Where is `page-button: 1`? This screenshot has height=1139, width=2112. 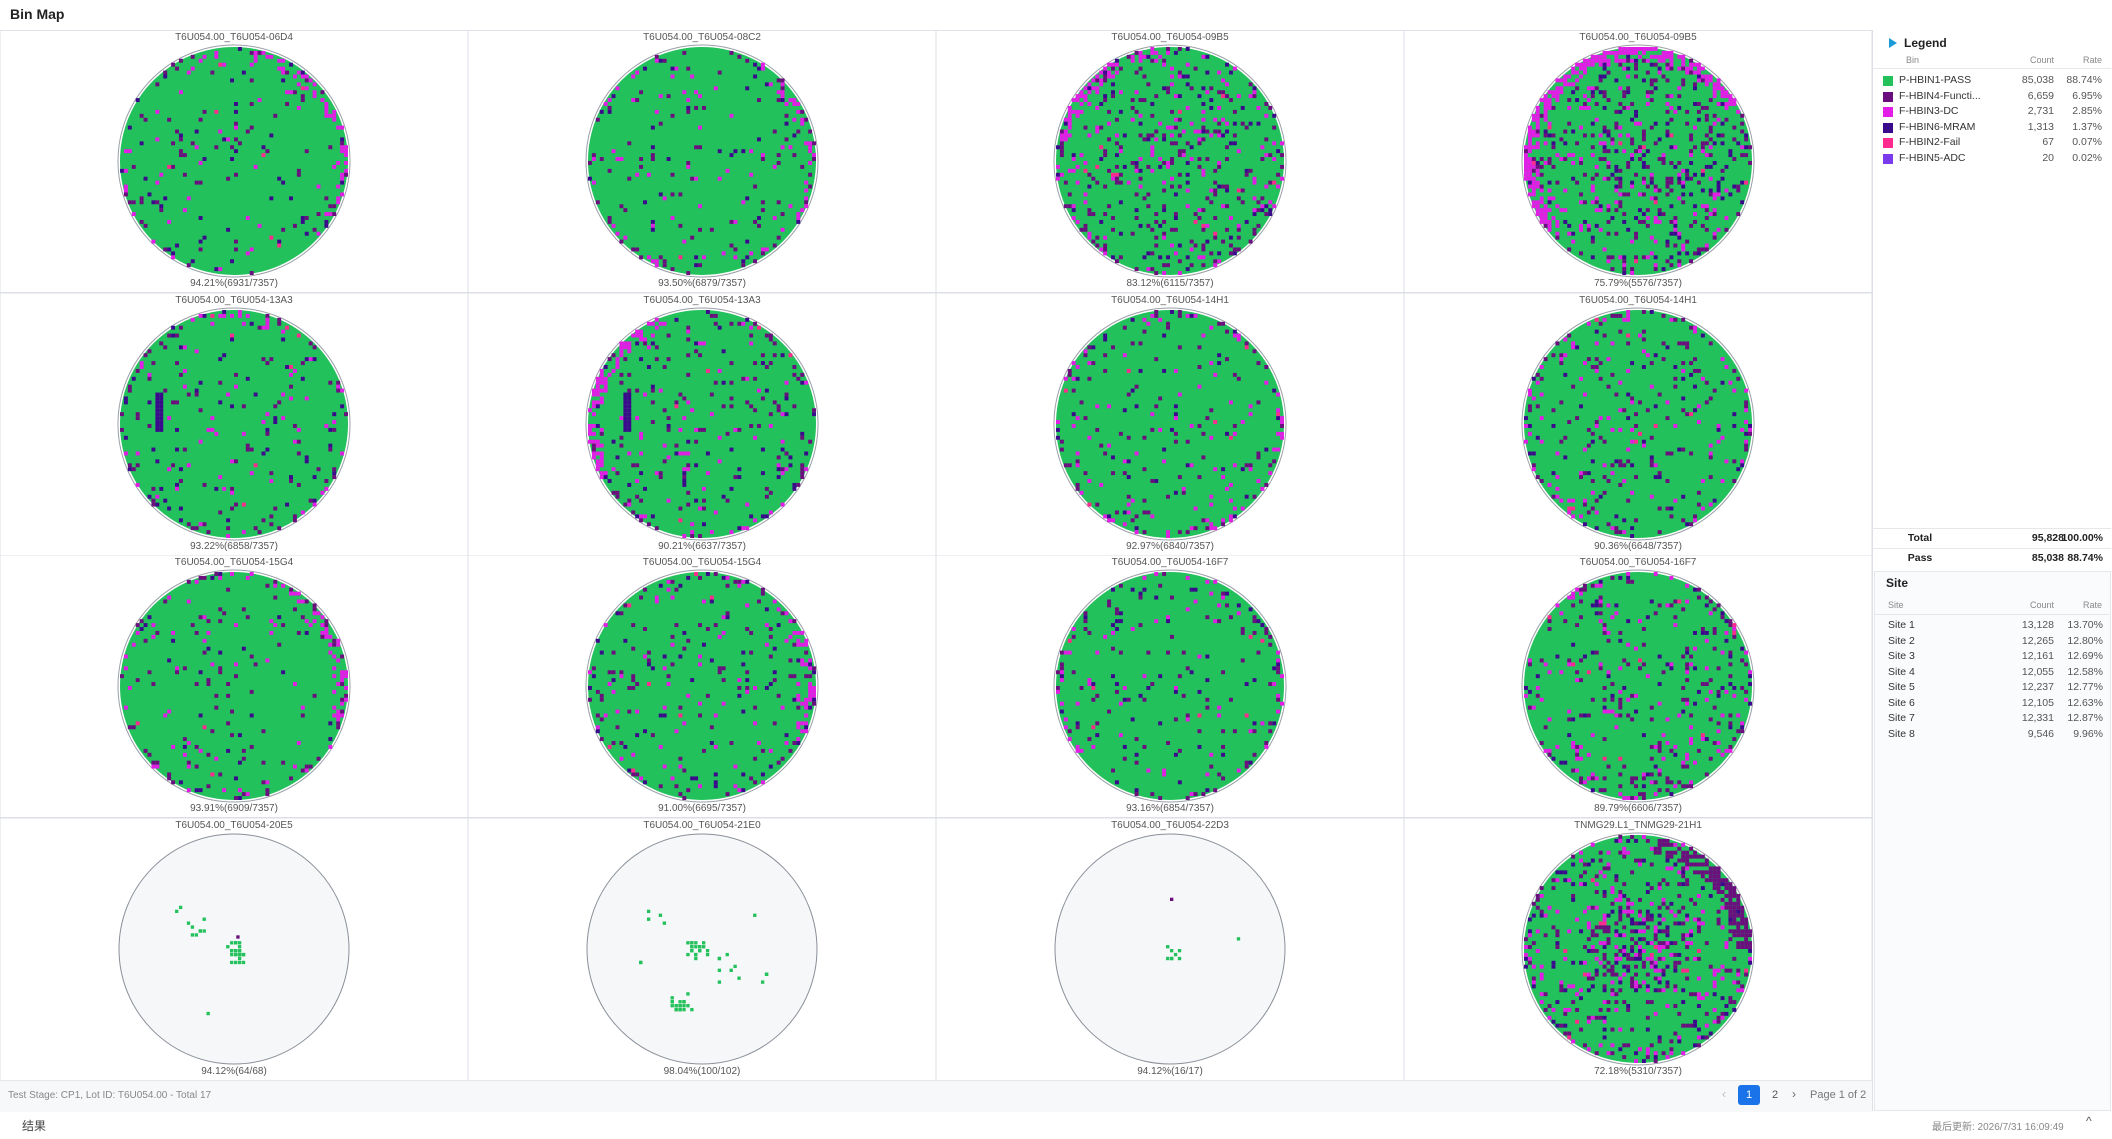
page-button: 1 is located at coordinates (1749, 1095).